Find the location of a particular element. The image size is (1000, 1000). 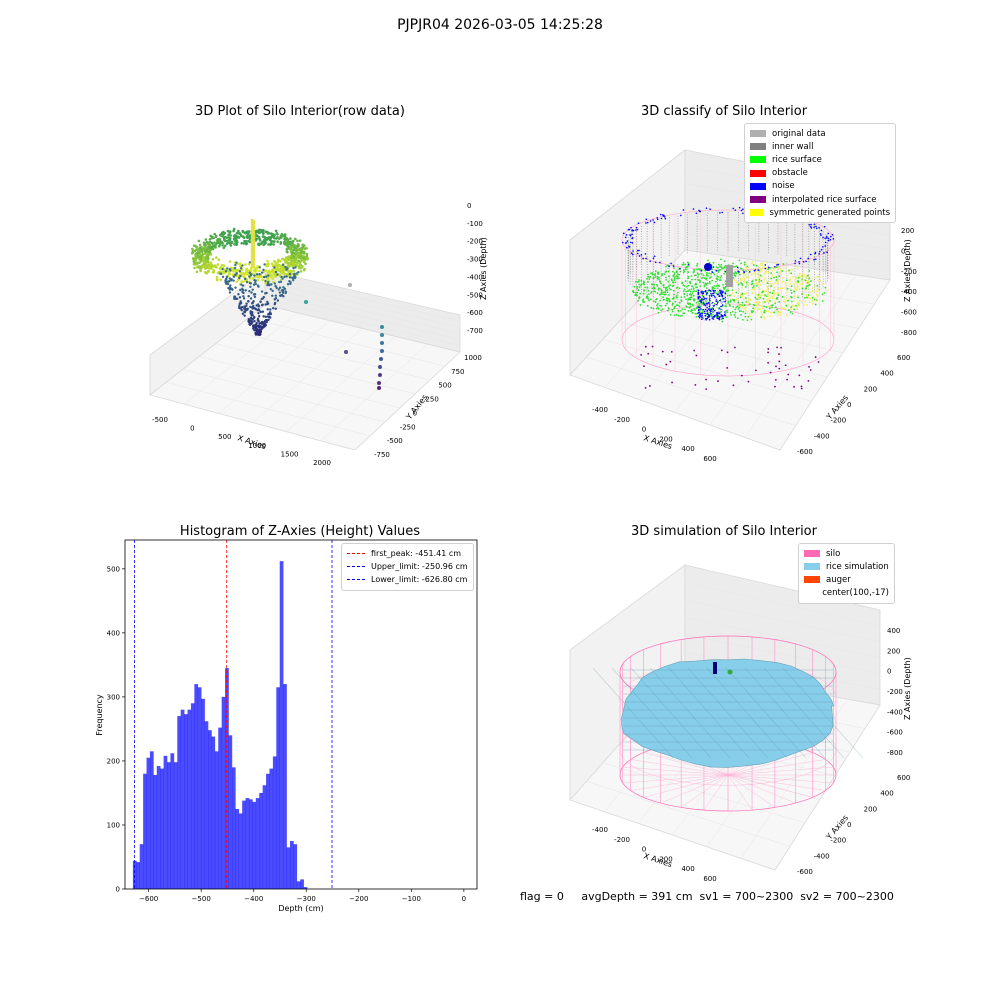

legend-item: center(100,-17) is located at coordinates (846, 593).